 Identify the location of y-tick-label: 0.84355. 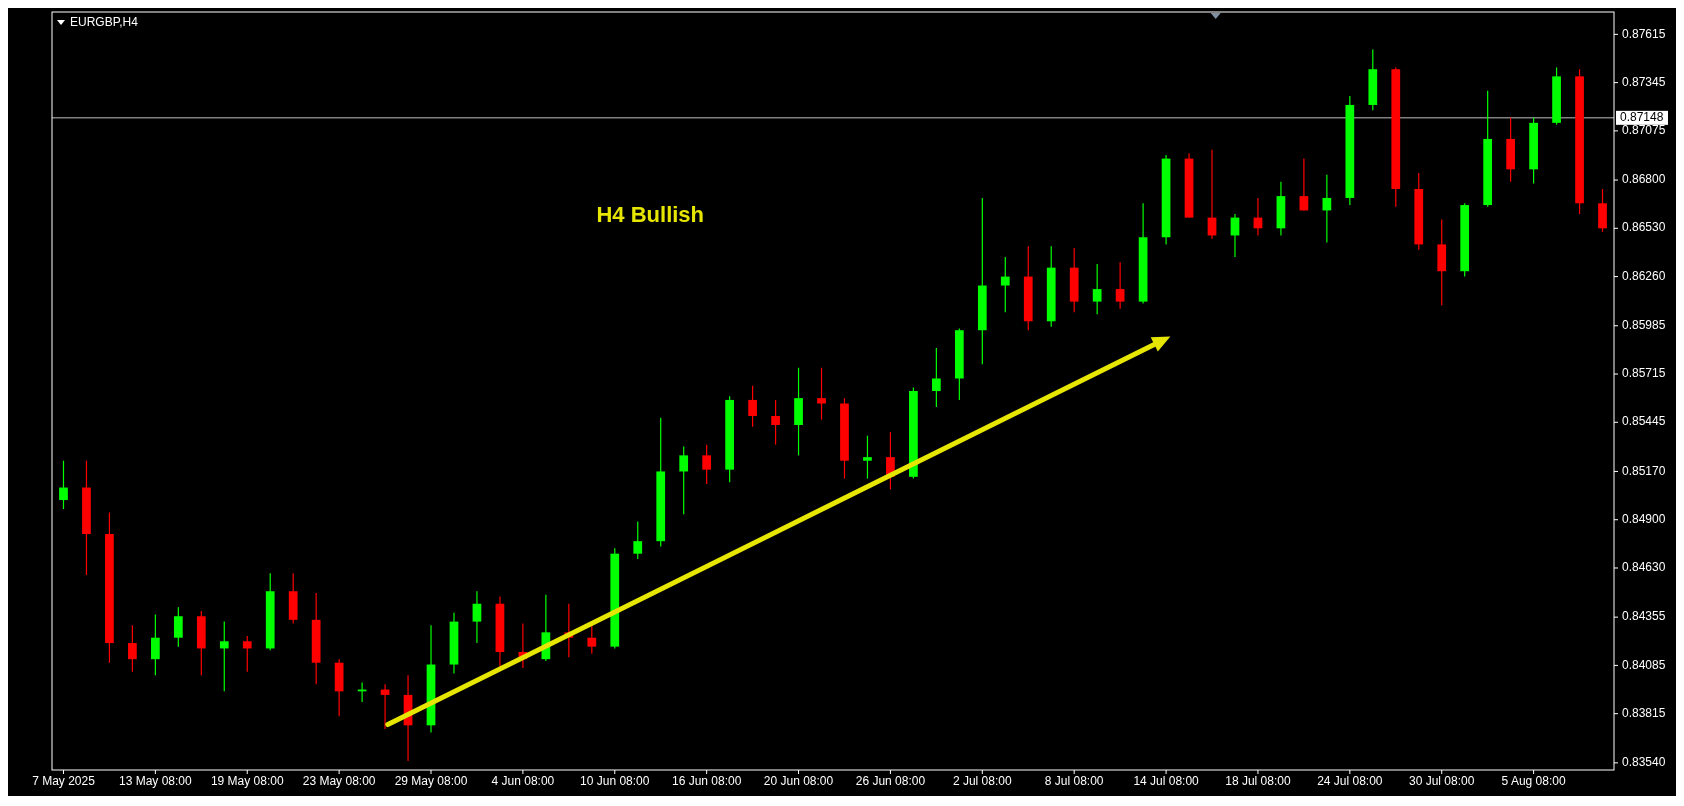
(1644, 616).